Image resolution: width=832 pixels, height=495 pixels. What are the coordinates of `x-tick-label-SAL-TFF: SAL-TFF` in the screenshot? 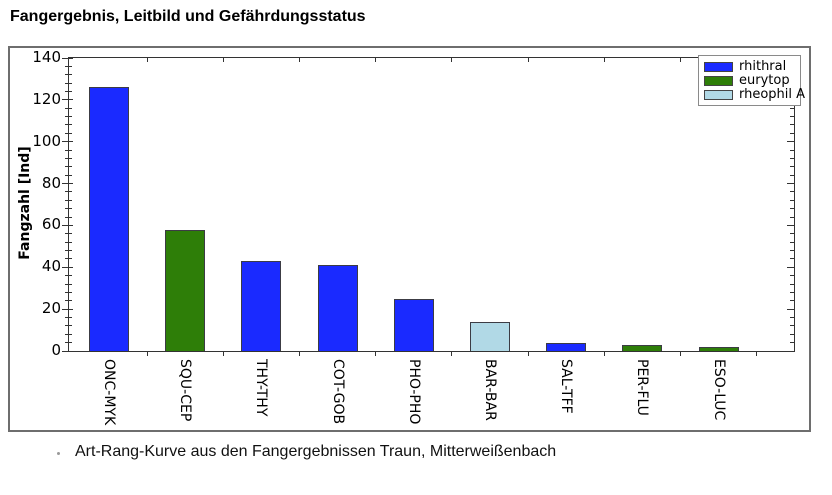 It's located at (566, 386).